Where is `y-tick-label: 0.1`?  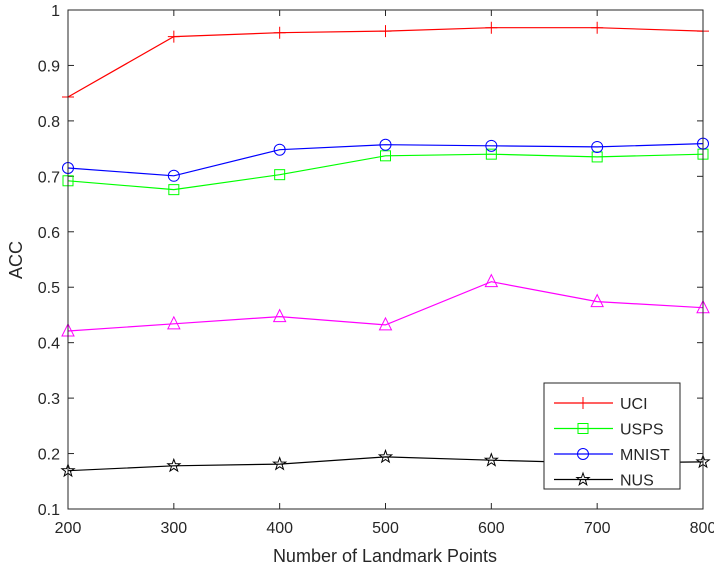
y-tick-label: 0.1 is located at coordinates (49, 510).